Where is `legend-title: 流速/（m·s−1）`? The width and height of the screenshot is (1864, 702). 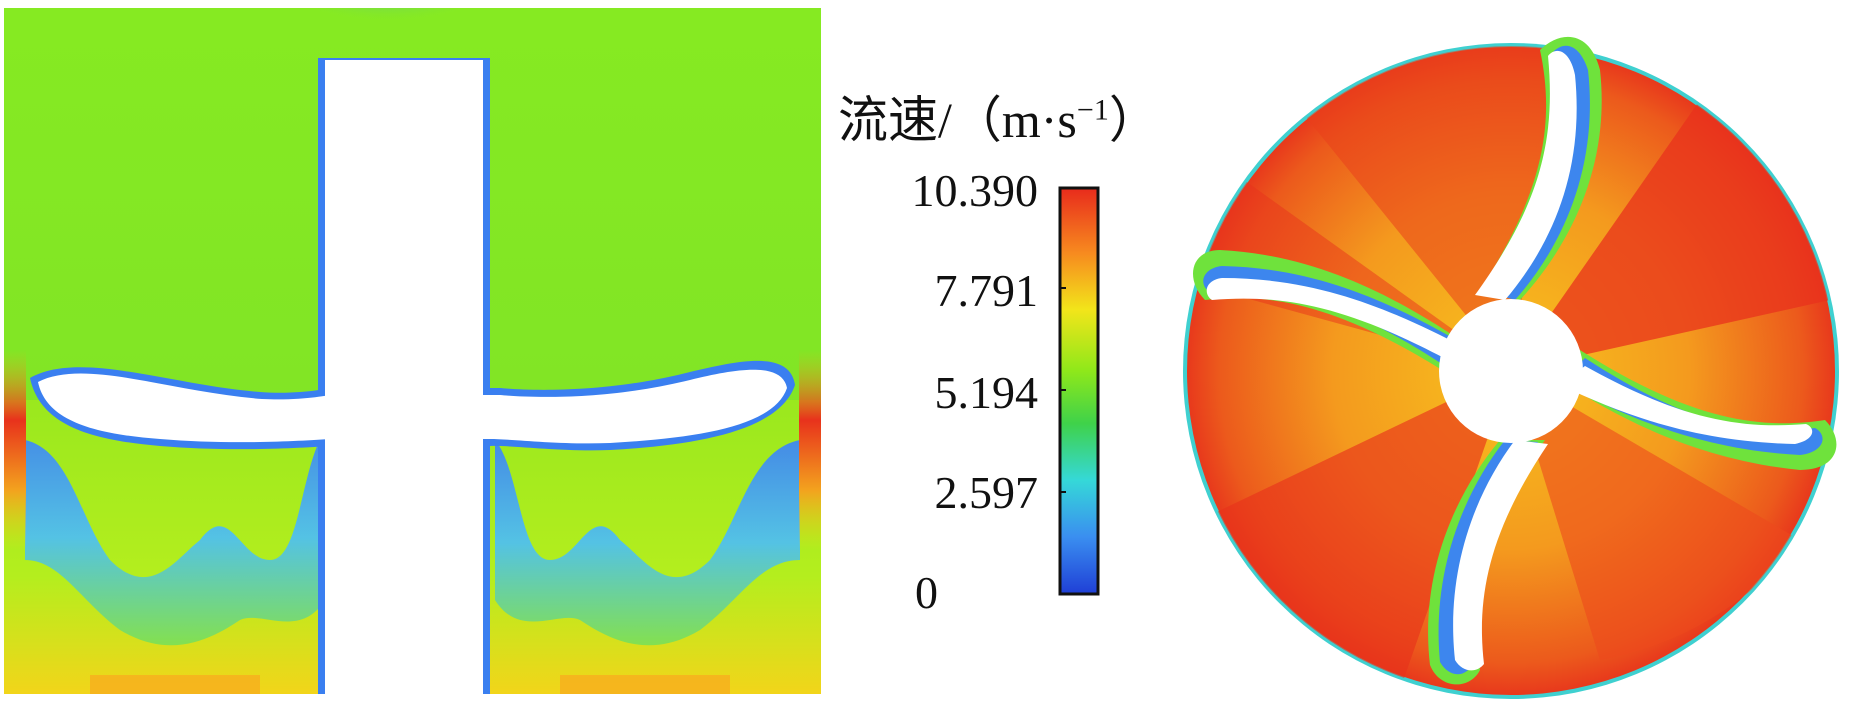
legend-title: 流速/（m·s−1） is located at coordinates (998, 116).